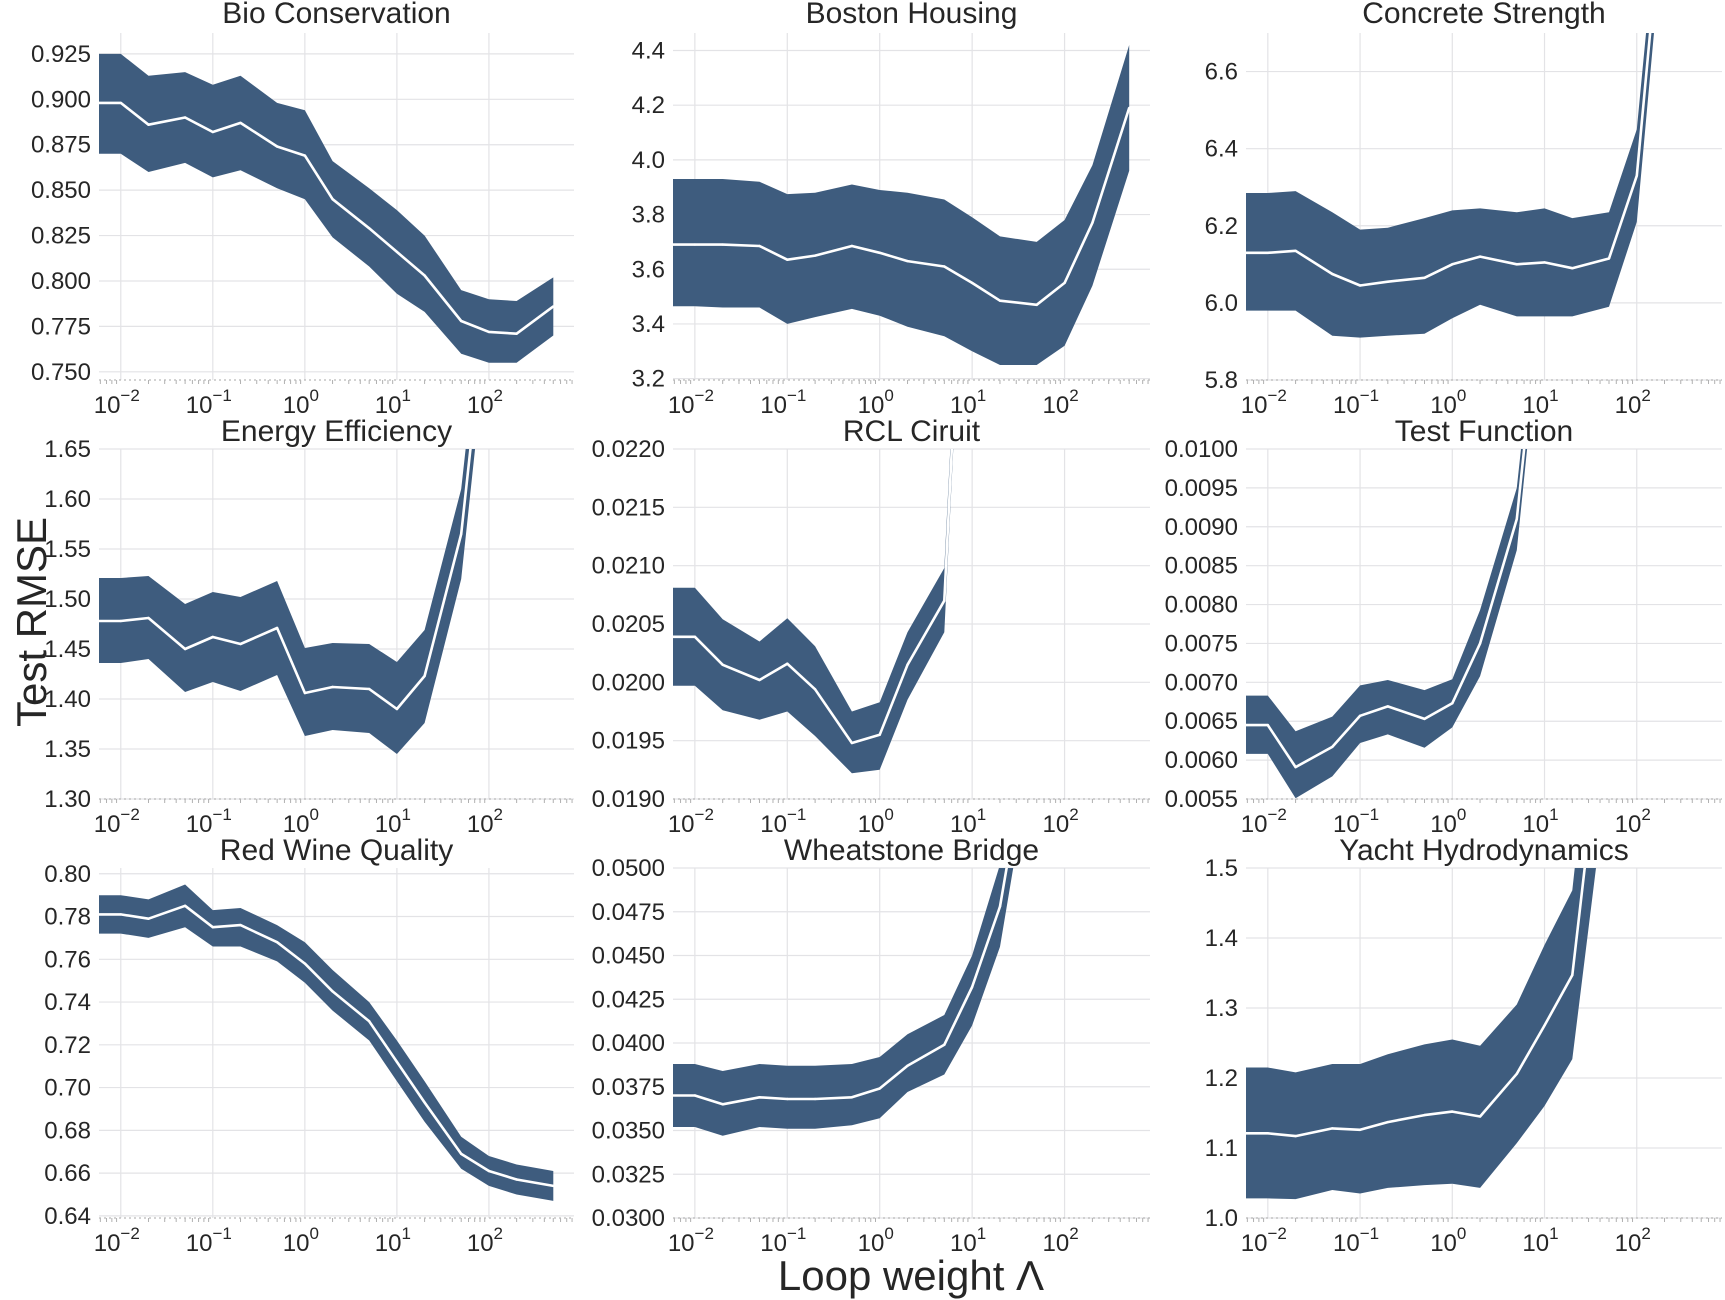 This screenshot has height=1300, width=1725. I want to click on y-tick-label: 0.80, so click(67, 874).